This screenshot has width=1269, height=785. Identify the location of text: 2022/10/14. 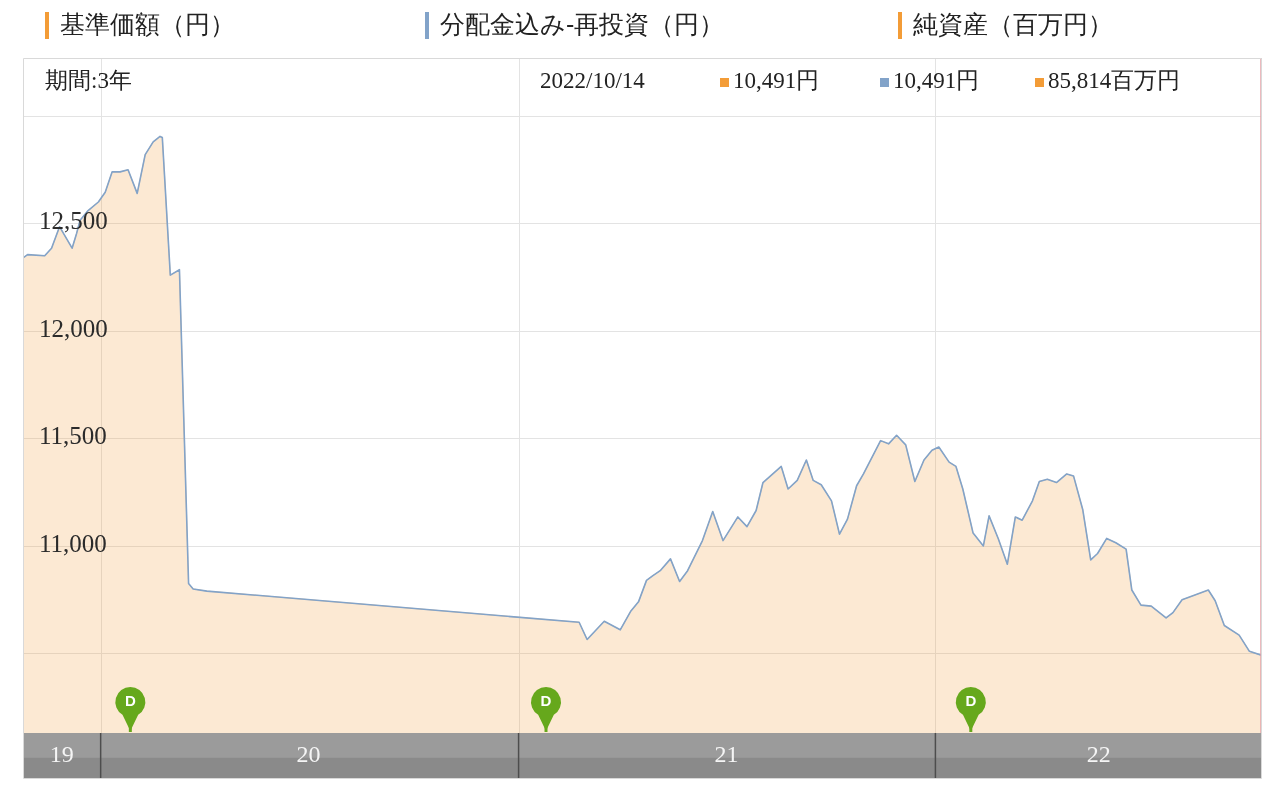
(593, 81).